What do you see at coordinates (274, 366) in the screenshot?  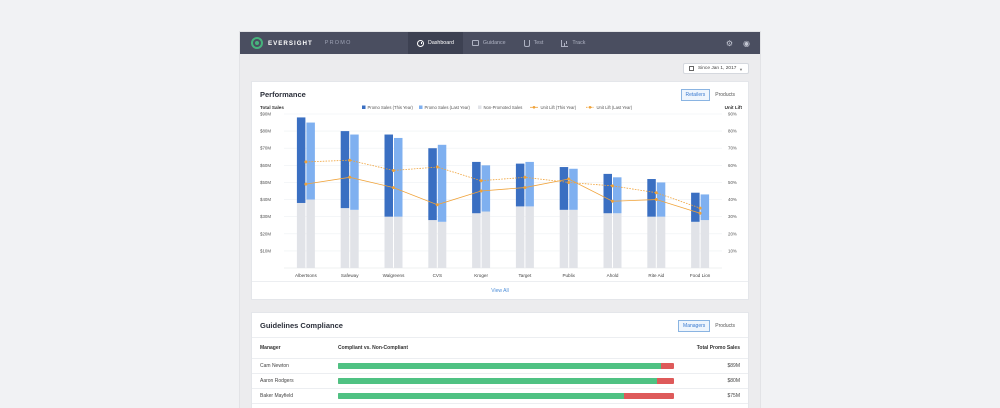 I see `manager-name: Cam Newton` at bounding box center [274, 366].